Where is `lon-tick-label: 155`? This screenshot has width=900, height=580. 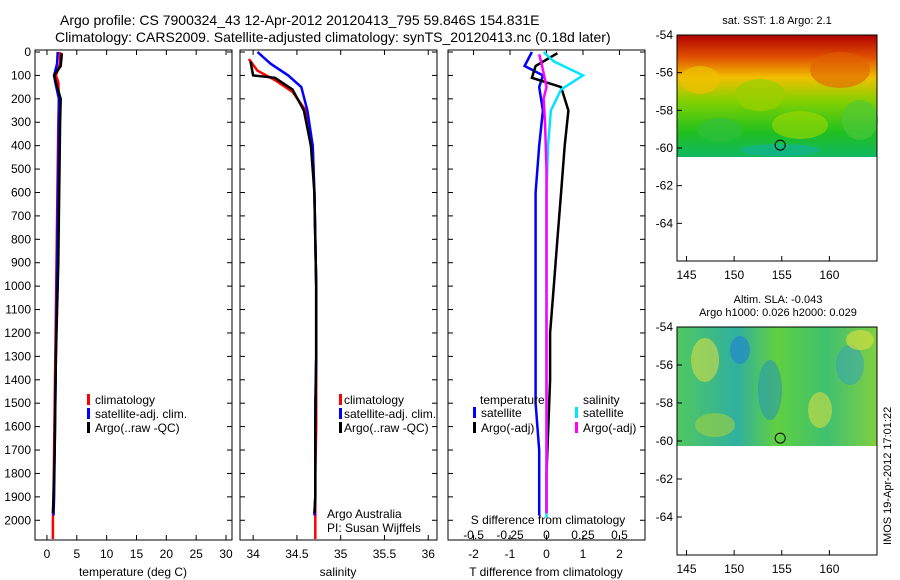 lon-tick-label: 155 is located at coordinates (782, 569).